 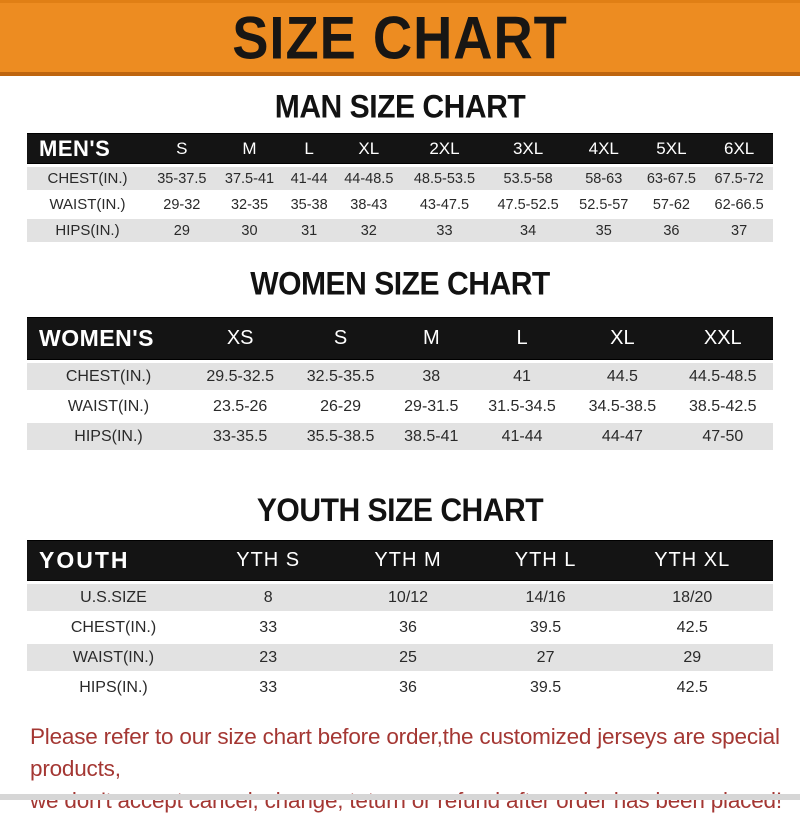 What do you see at coordinates (268, 597) in the screenshot?
I see `size-value-cell: 8` at bounding box center [268, 597].